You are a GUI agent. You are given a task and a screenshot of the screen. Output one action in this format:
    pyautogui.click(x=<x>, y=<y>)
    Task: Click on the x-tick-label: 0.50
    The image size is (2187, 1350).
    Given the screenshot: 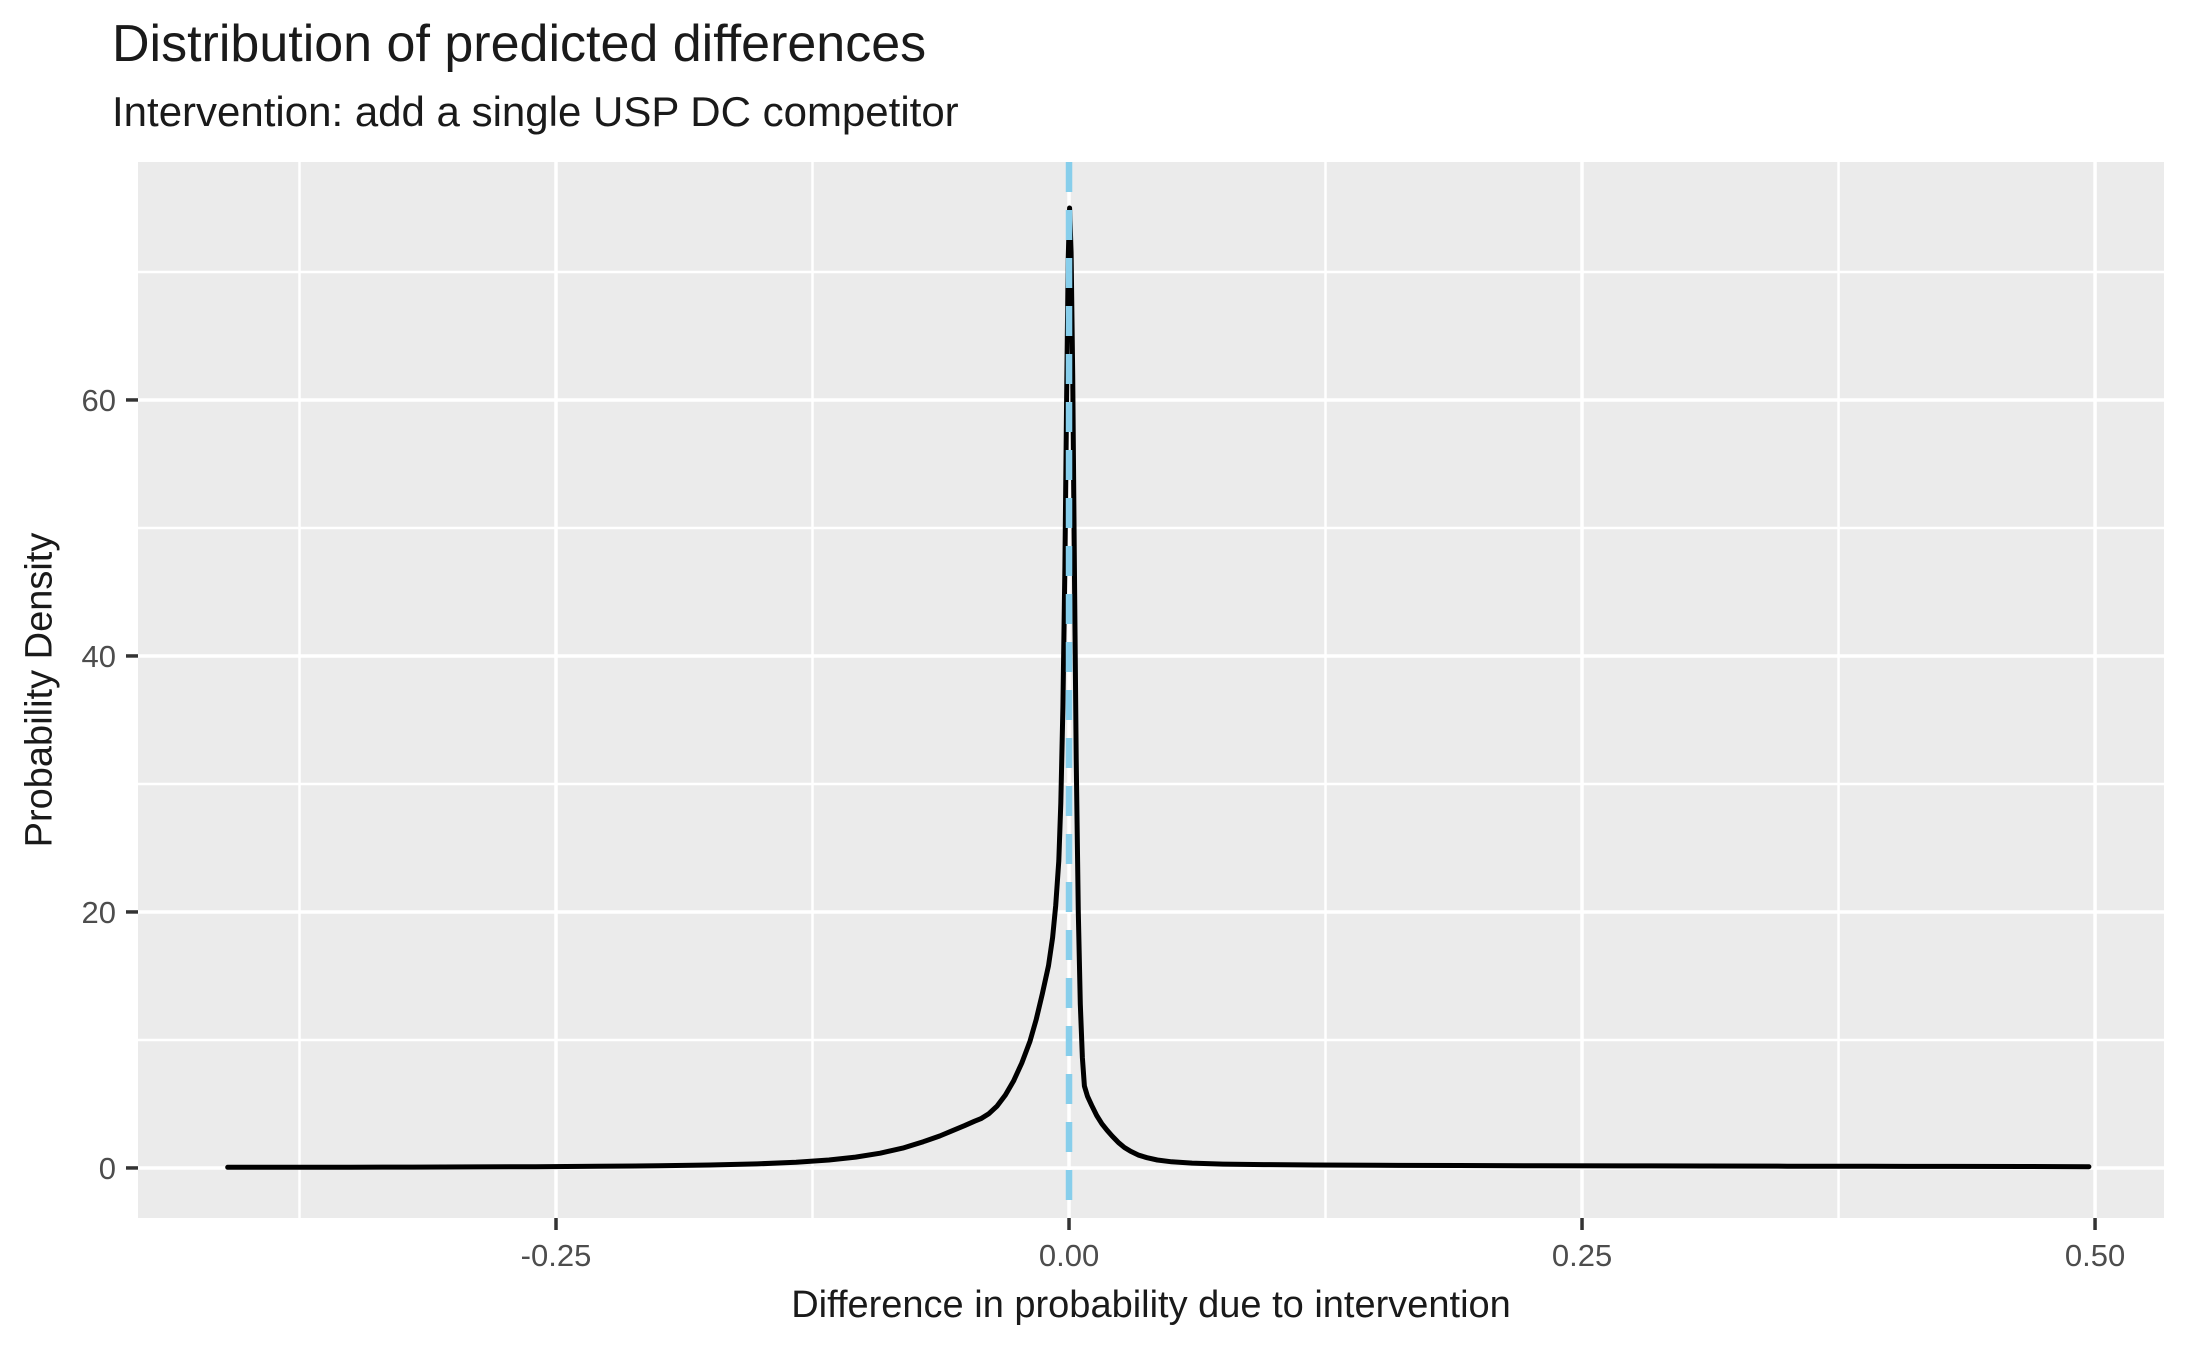 What is the action you would take?
    pyautogui.click(x=2095, y=1255)
    